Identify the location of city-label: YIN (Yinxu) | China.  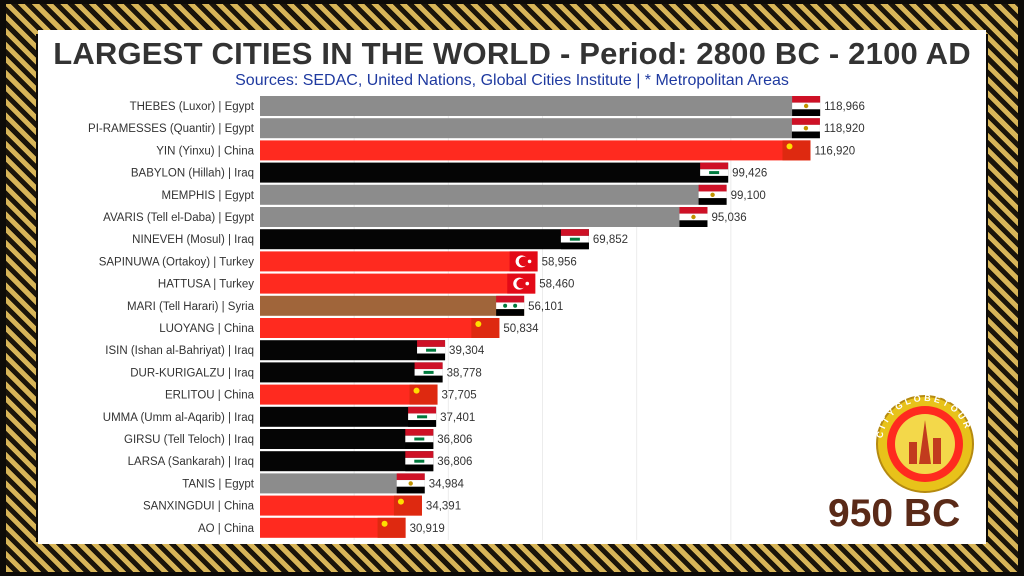
(205, 151).